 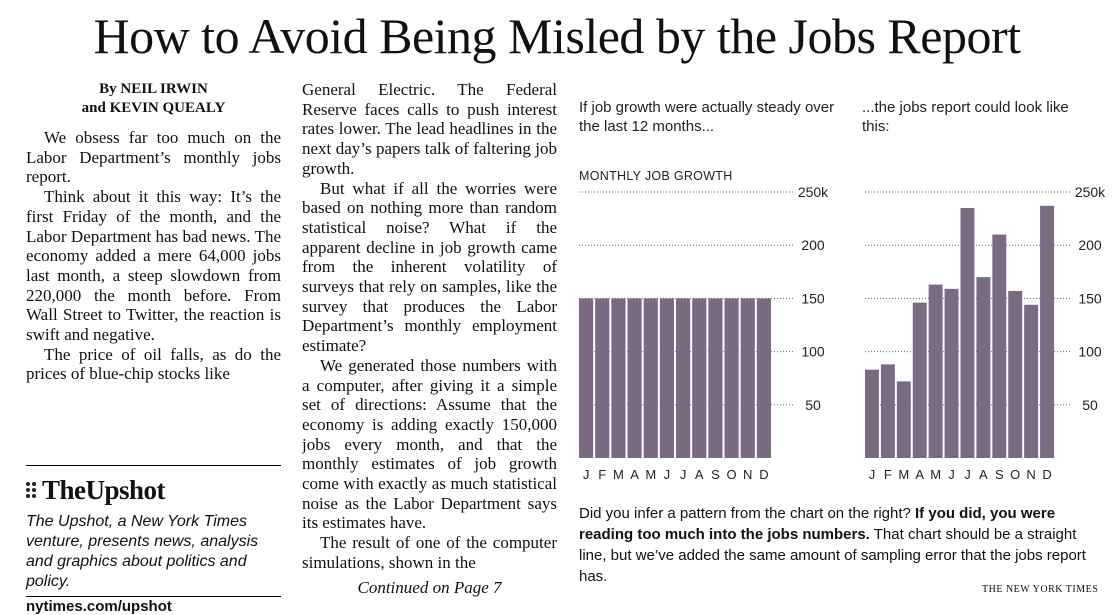 I want to click on upshot-url: nytimes.com/upshot, so click(x=99, y=606).